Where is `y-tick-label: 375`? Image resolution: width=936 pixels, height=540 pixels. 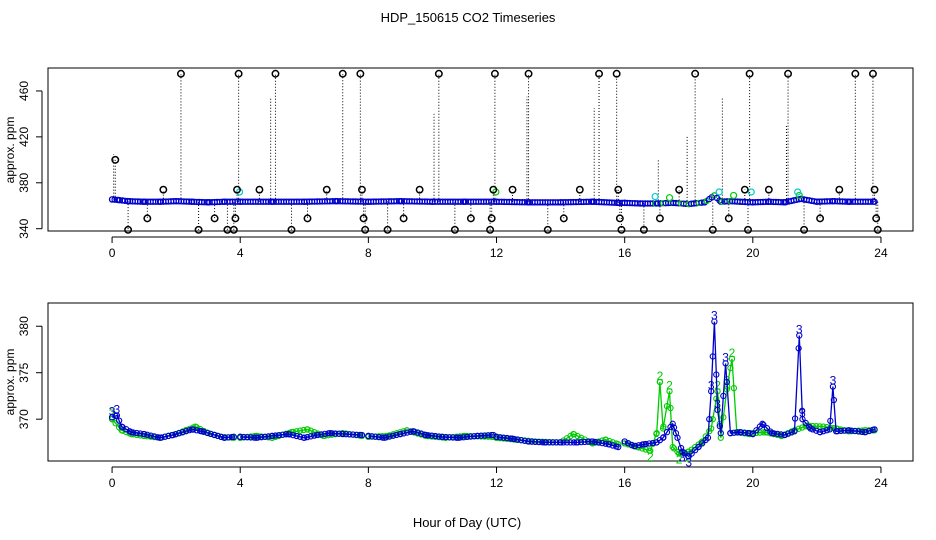 y-tick-label: 375 is located at coordinates (24, 372).